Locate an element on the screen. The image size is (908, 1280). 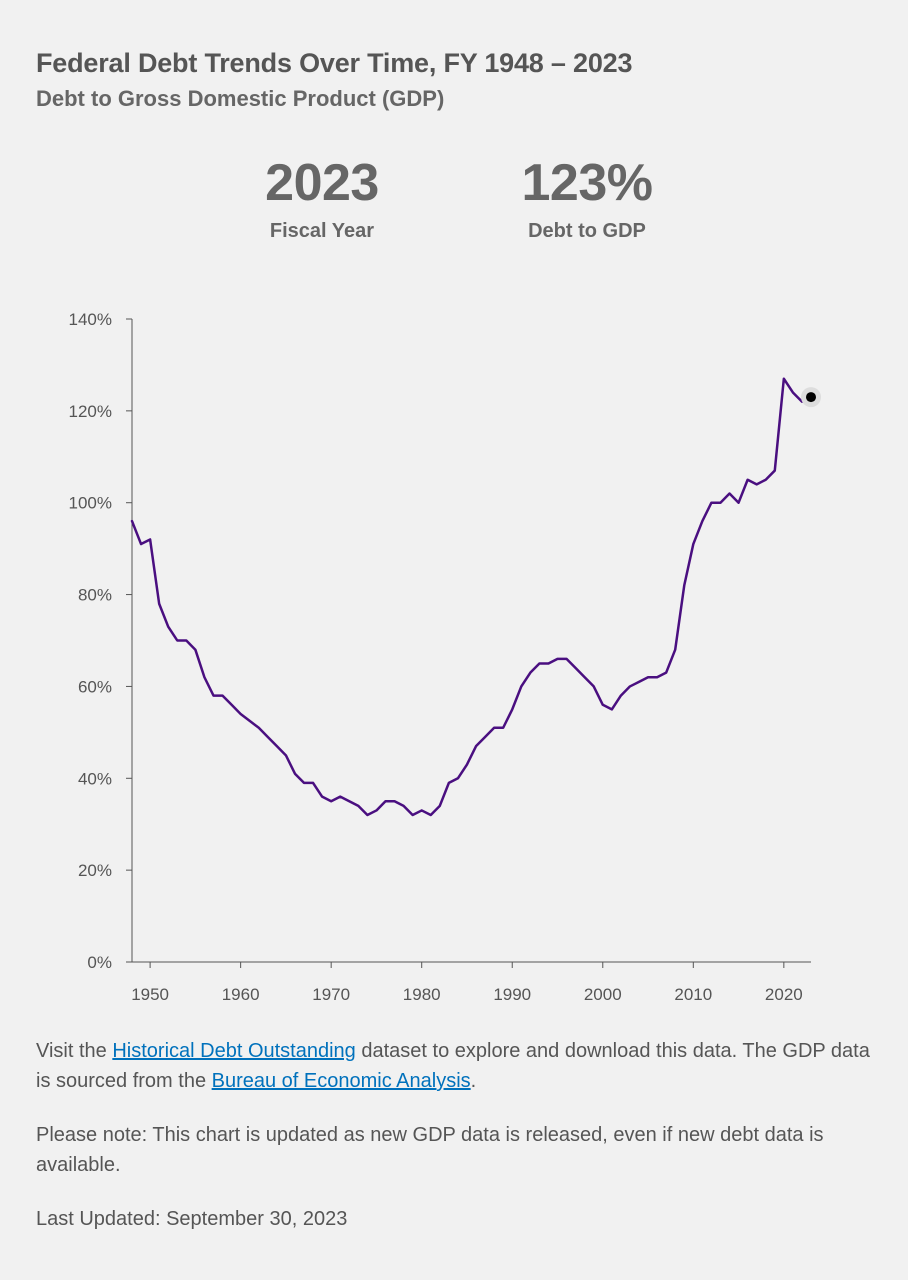
x-tick-label: 1950 is located at coordinates (150, 994).